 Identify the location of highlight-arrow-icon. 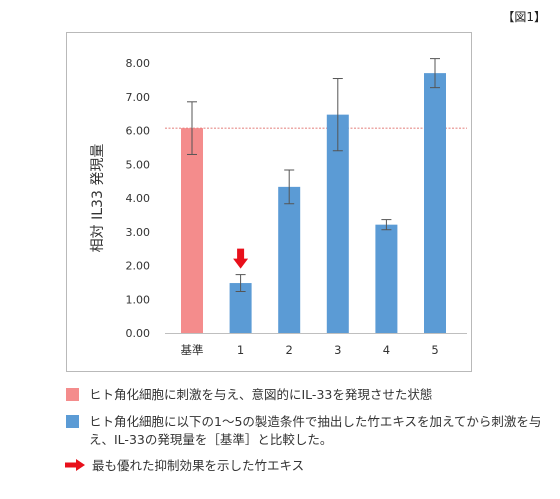
(241, 258).